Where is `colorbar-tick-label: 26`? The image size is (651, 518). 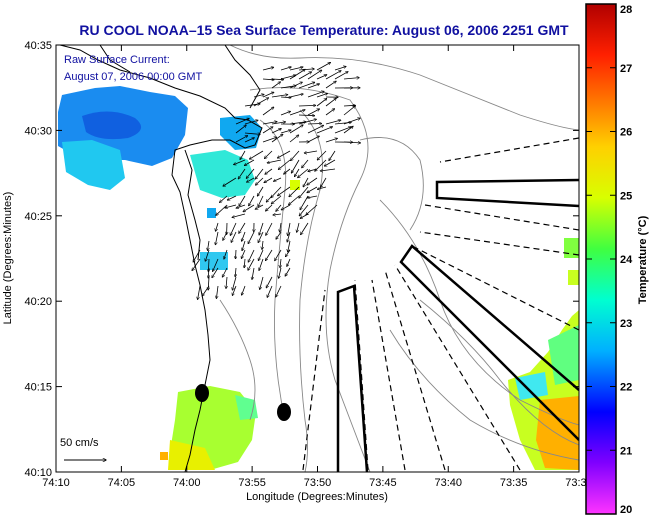
colorbar-tick-label: 26 is located at coordinates (626, 133).